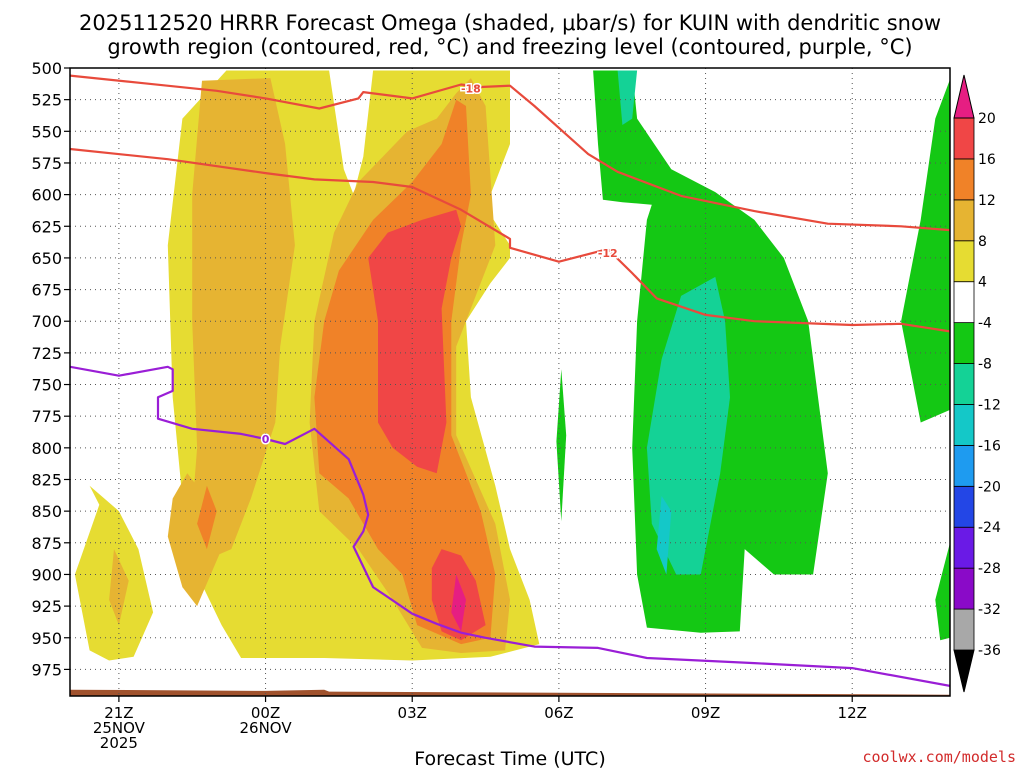  What do you see at coordinates (989, 487) in the screenshot?
I see `colorbar-tick-label: -20` at bounding box center [989, 487].